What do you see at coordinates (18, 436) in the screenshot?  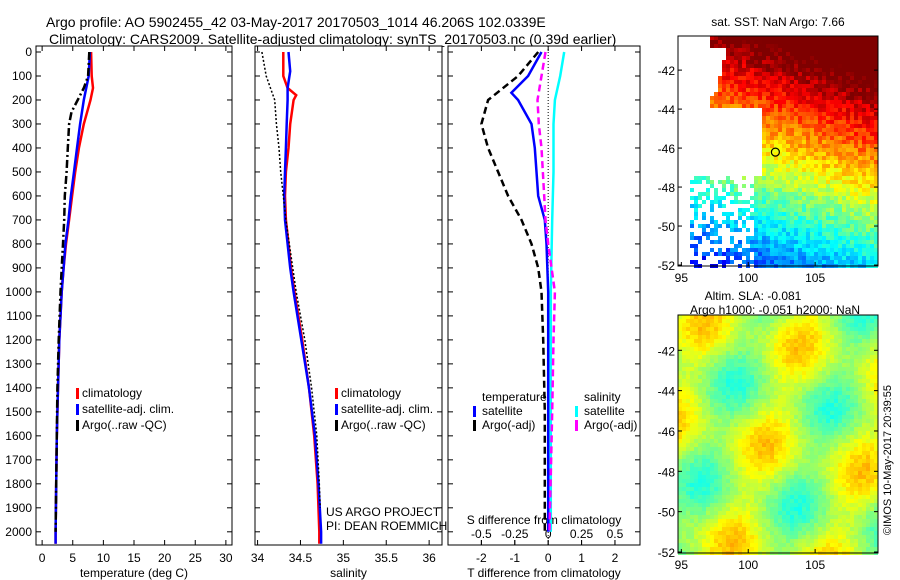 I see `y-tick-label: 1600` at bounding box center [18, 436].